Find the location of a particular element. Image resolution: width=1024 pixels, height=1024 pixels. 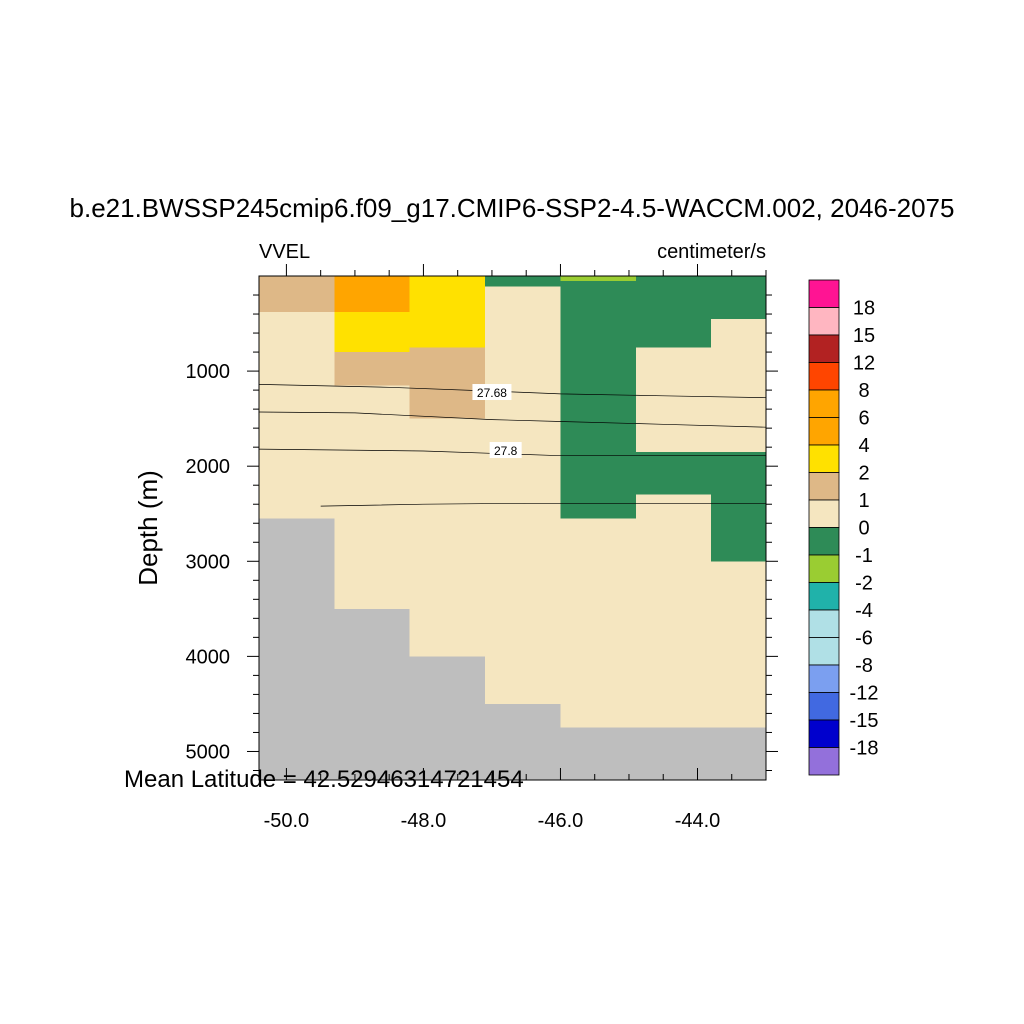

colorbar-label: 0 is located at coordinates (863, 529).